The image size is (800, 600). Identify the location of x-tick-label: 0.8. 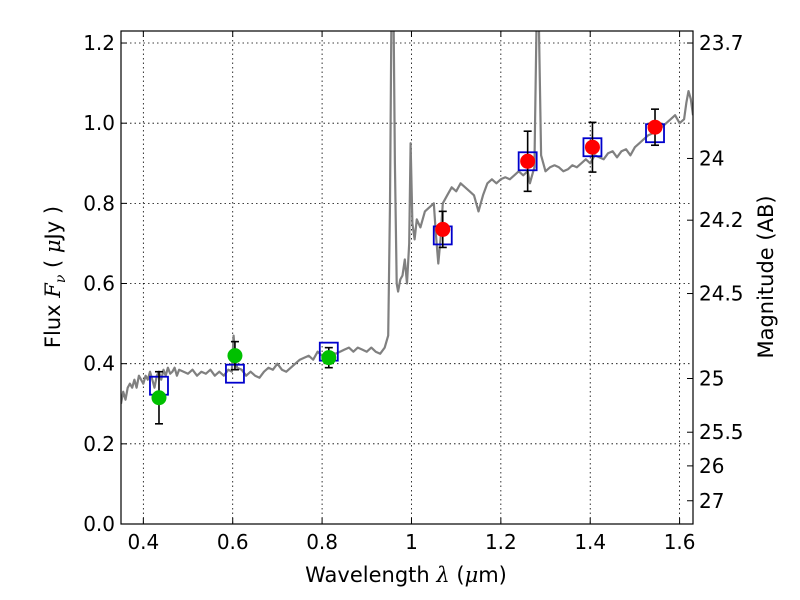
(322, 542).